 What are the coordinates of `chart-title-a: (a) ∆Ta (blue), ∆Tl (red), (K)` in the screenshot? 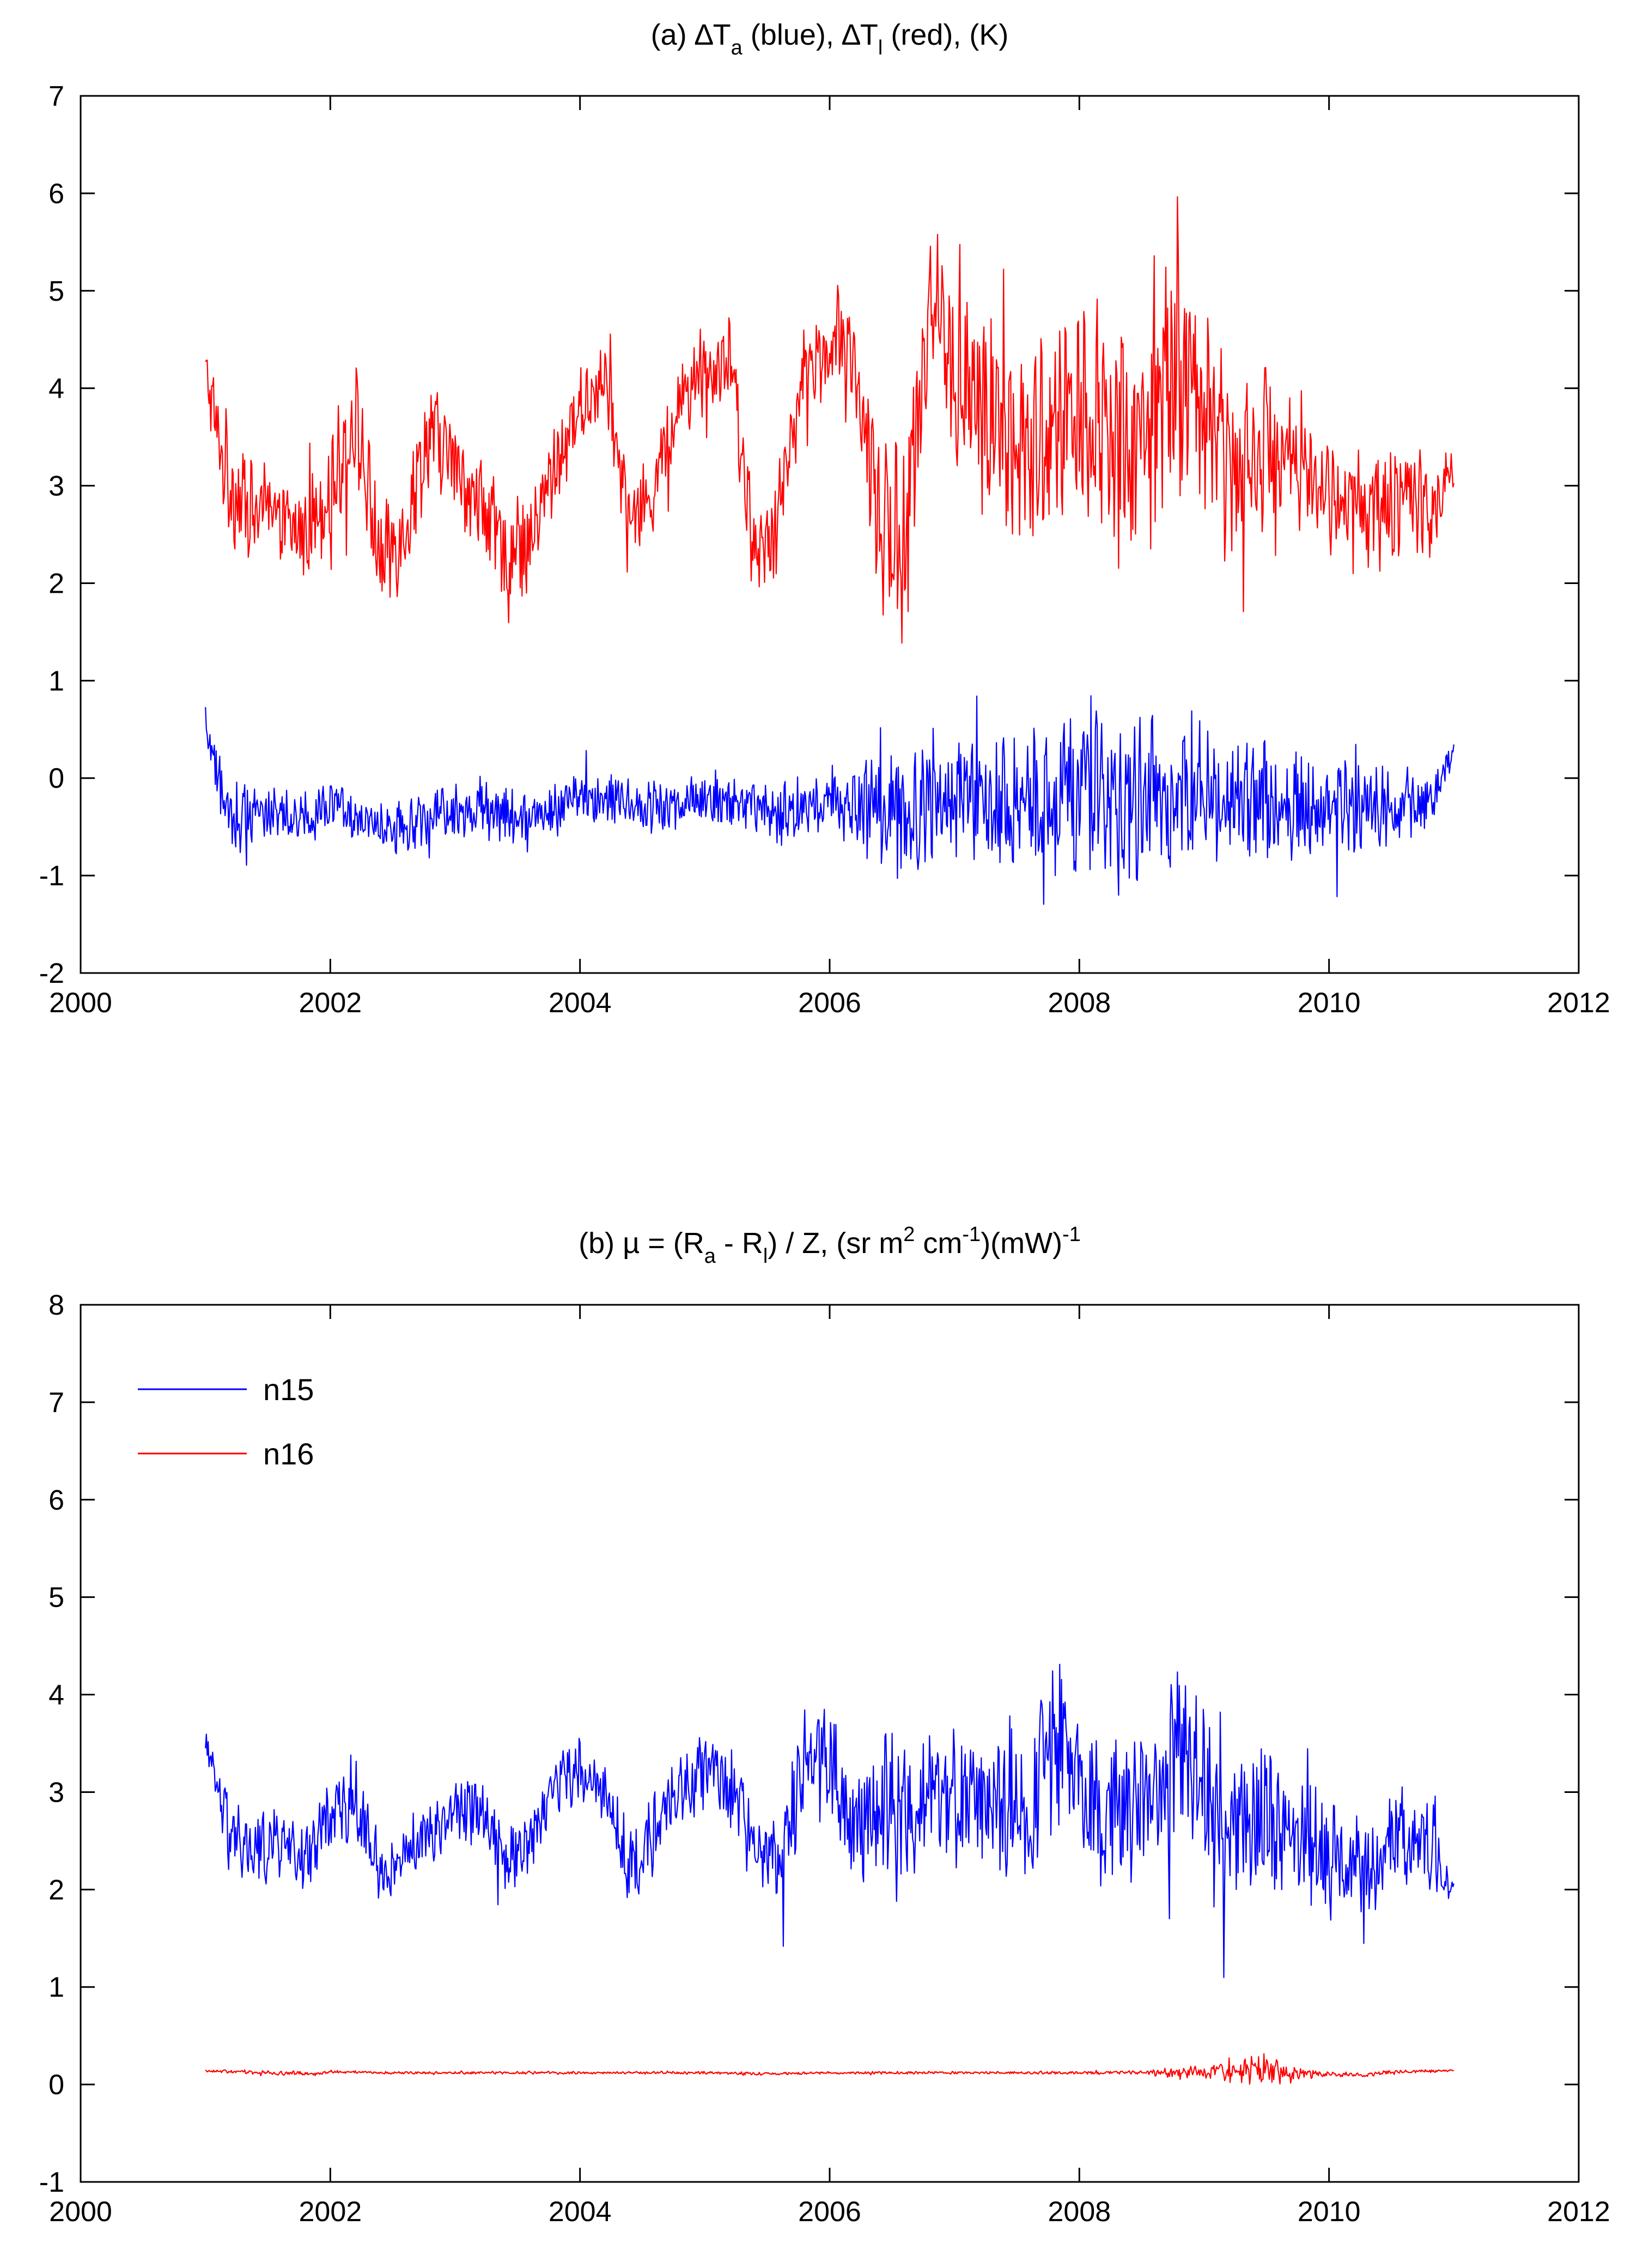 It's located at (830, 39).